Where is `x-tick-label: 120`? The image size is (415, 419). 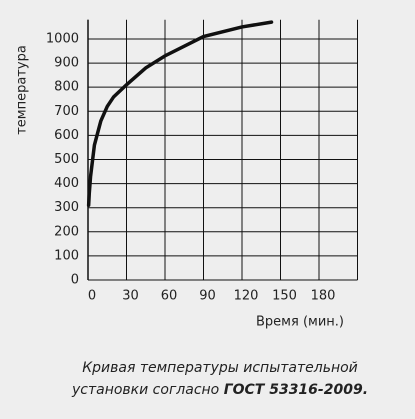
x-tick-label: 120 is located at coordinates (246, 296).